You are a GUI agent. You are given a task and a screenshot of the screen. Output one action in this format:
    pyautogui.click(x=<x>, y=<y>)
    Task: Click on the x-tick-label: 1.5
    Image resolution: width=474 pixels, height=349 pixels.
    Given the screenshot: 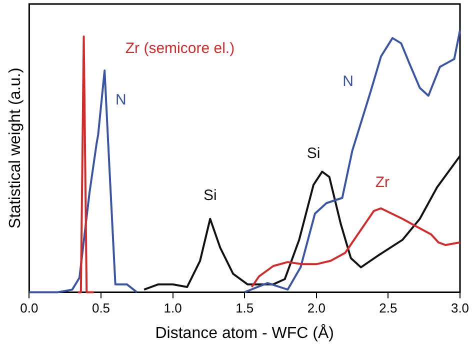 What is the action you would take?
    pyautogui.click(x=245, y=308)
    